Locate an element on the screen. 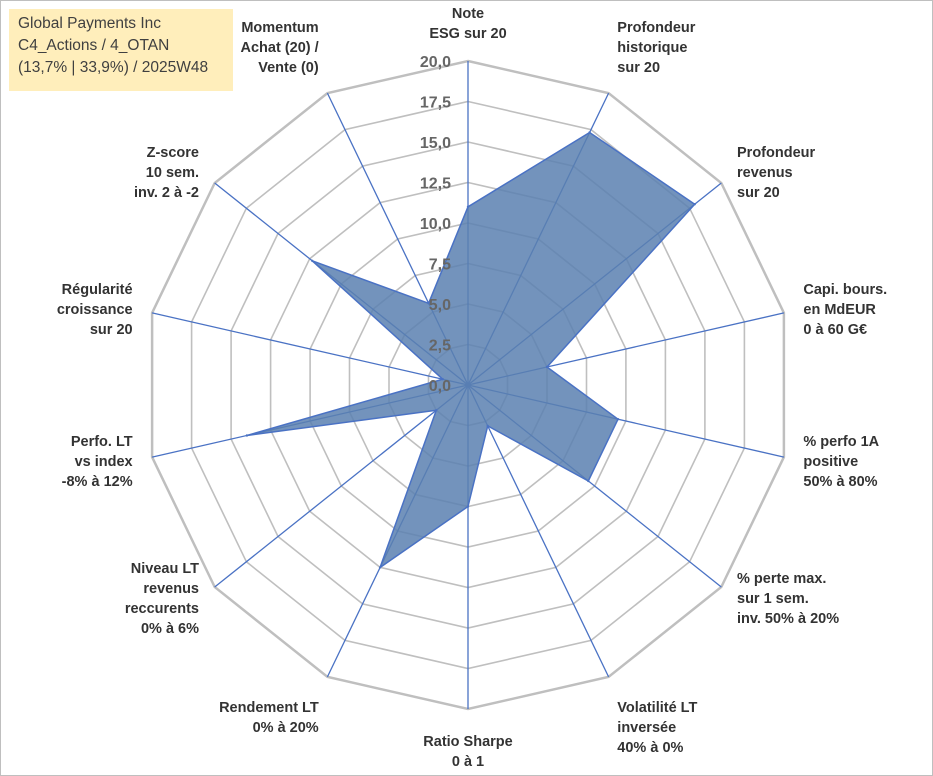 The image size is (933, 776). axis-label-line: Rendement LT is located at coordinates (269, 708).